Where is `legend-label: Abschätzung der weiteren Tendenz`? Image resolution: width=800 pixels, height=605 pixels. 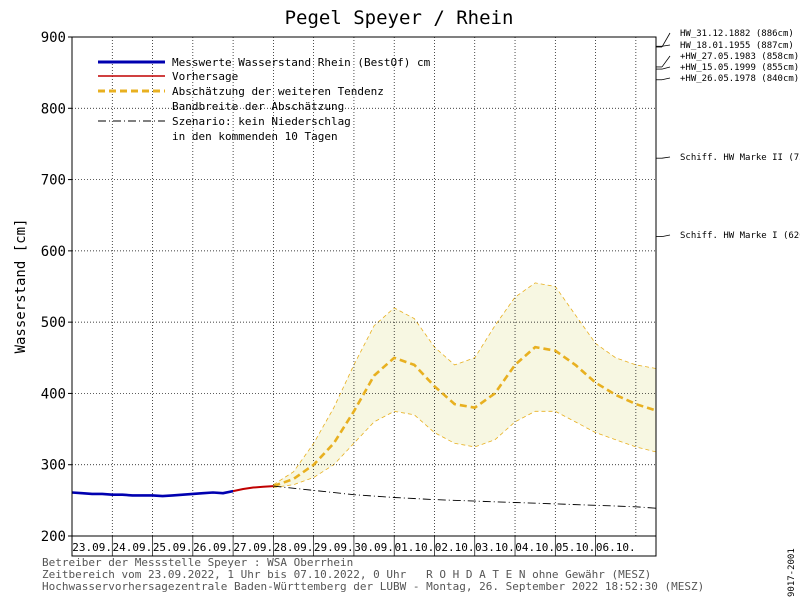 legend-label: Abschätzung der weiteren Tendenz is located at coordinates (278, 91).